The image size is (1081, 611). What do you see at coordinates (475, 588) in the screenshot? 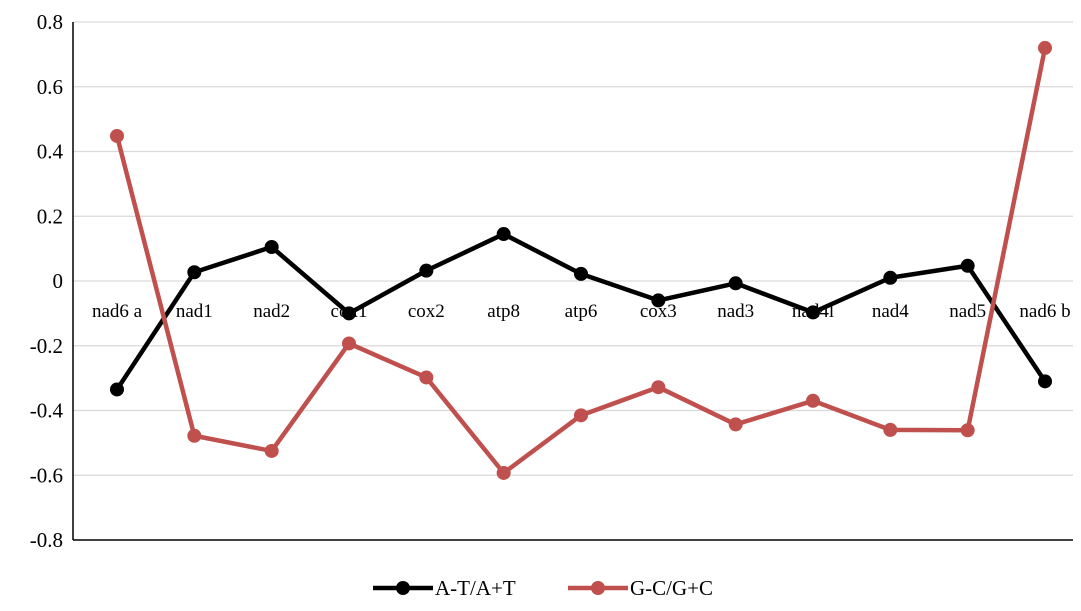
I see `legend-label: A-T/A+T` at bounding box center [475, 588].